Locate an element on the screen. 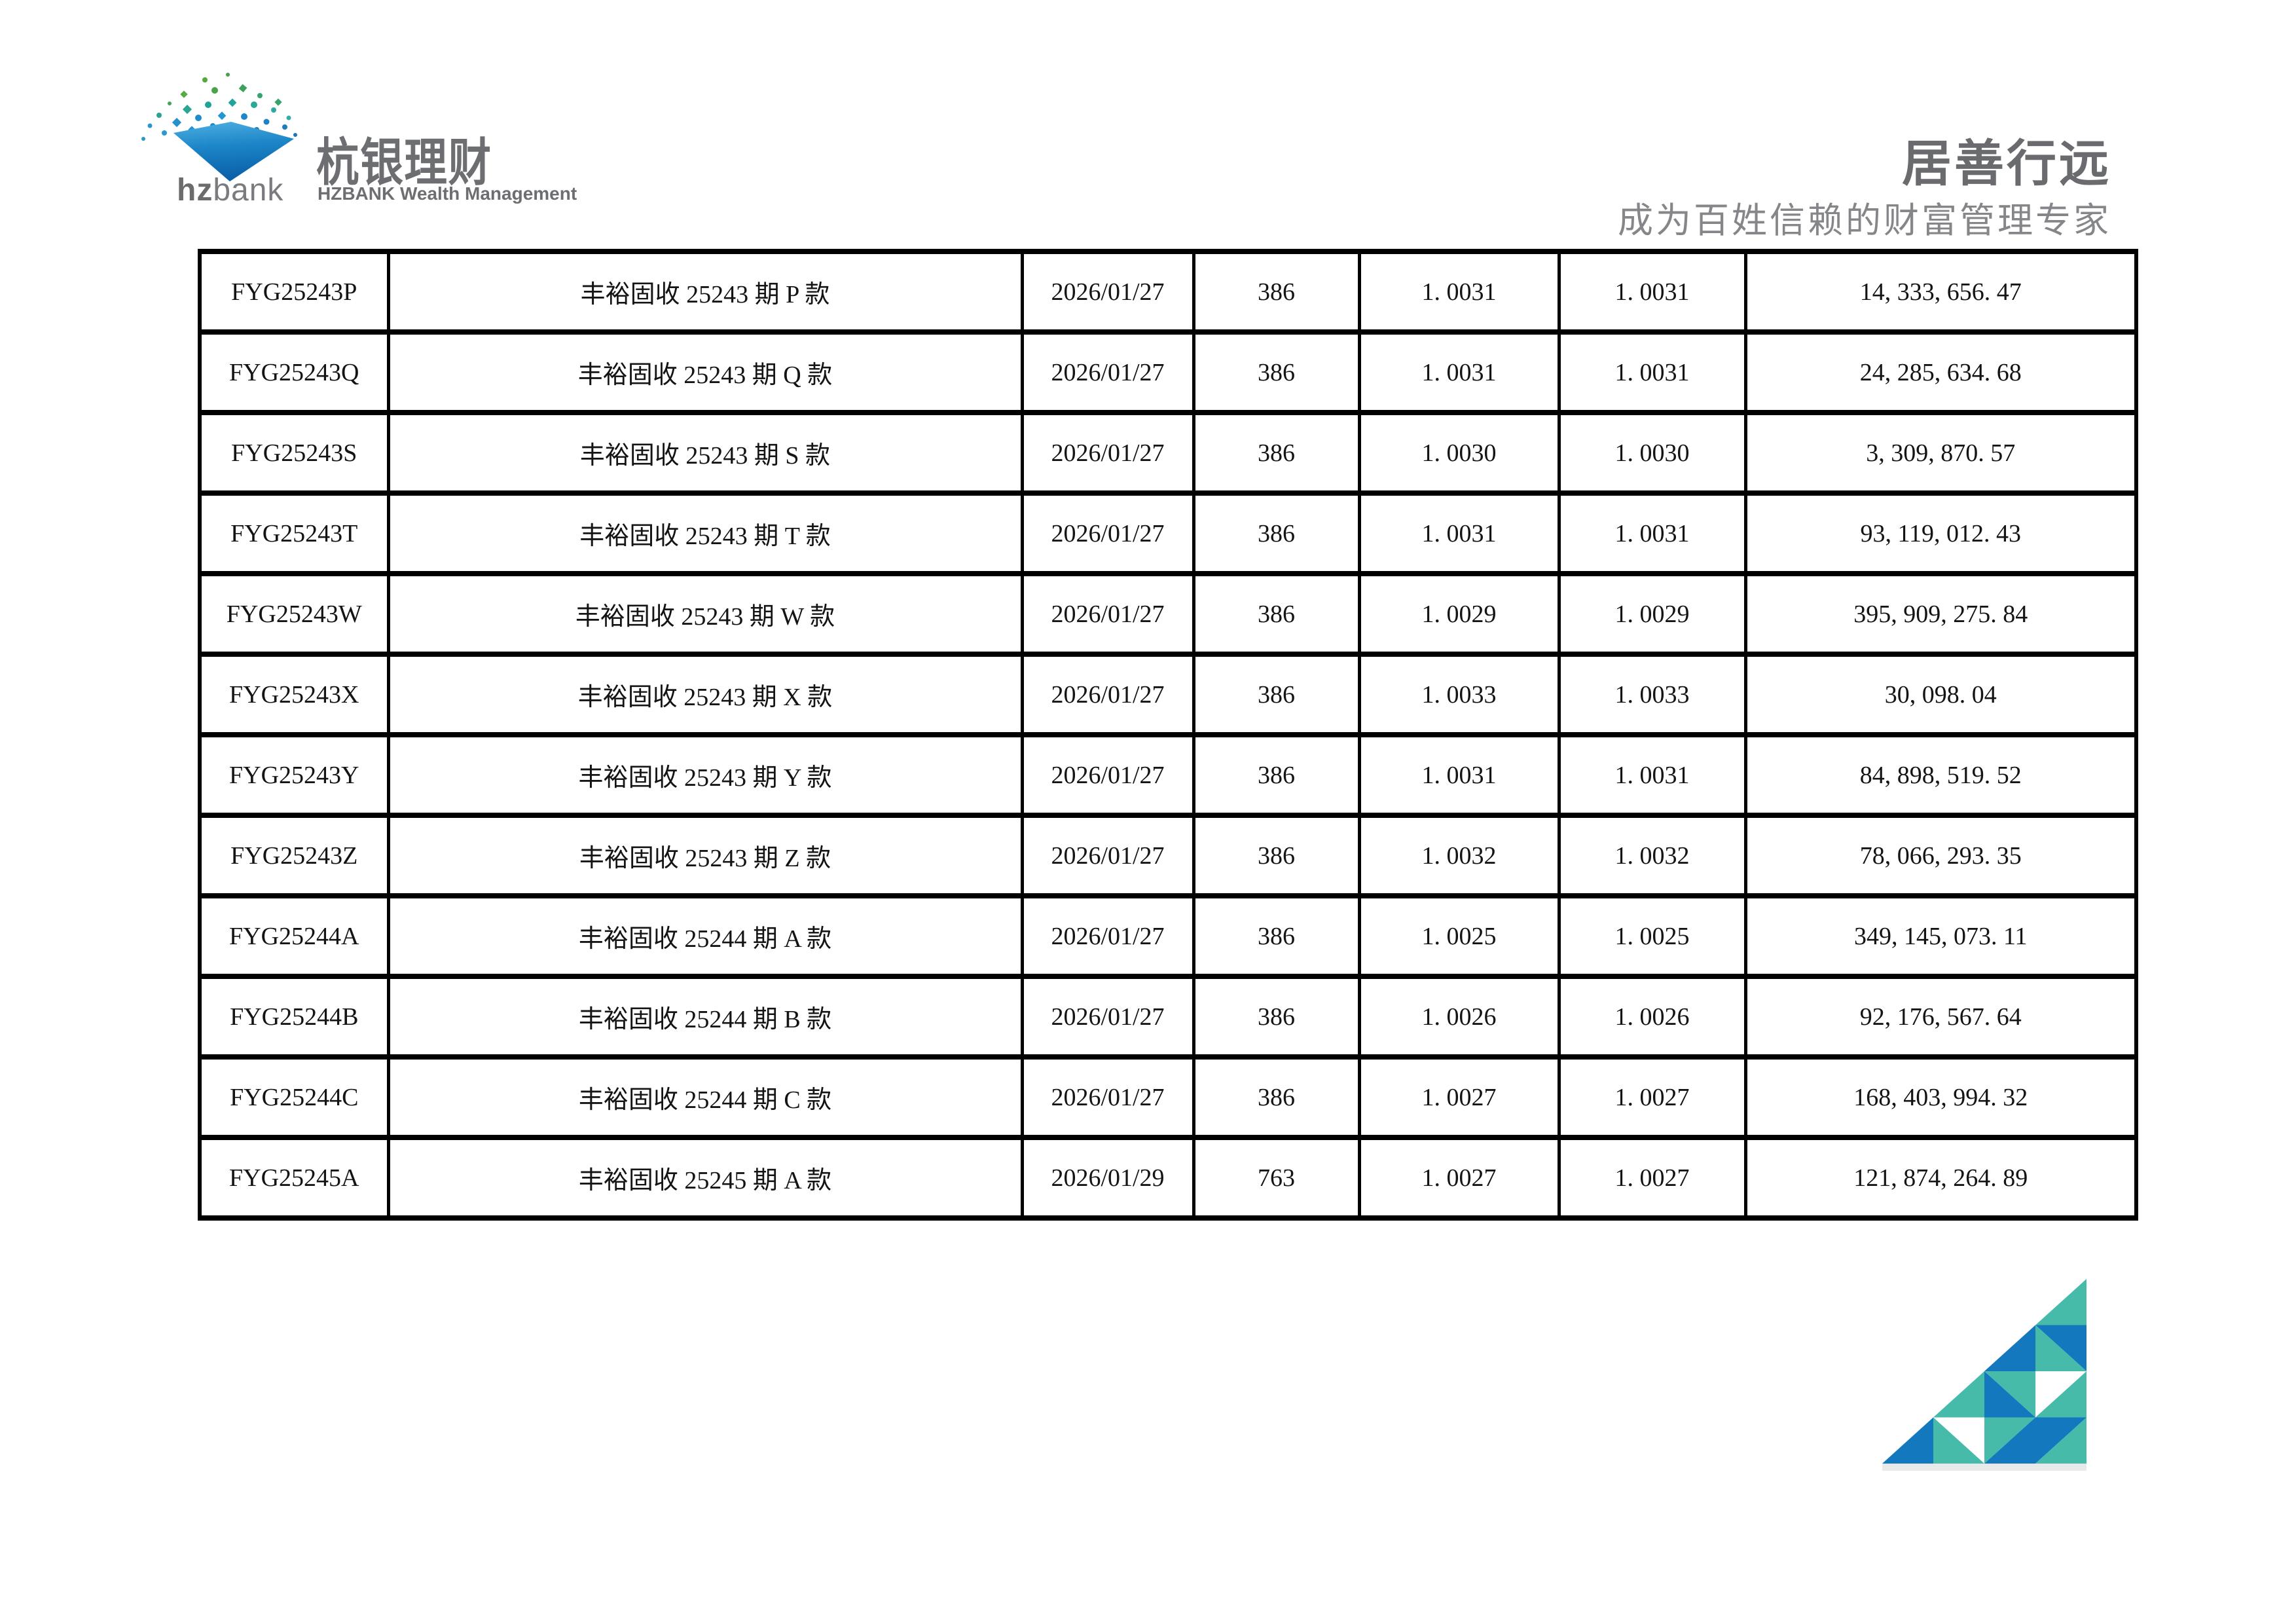 The height and width of the screenshot is (1624, 2296). cell-product-name: 丰裕固收 25244 期 B 款 is located at coordinates (705, 1017).